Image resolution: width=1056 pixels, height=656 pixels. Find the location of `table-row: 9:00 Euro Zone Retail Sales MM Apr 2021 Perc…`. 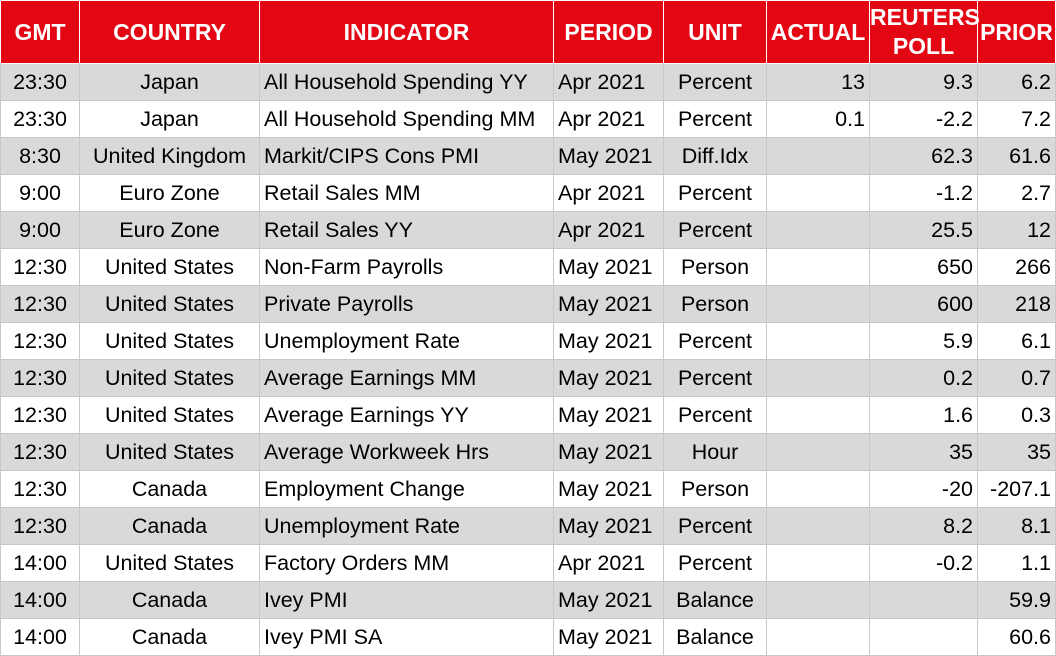

table-row: 9:00 Euro Zone Retail Sales MM Apr 2021 Perc… is located at coordinates (528, 193).